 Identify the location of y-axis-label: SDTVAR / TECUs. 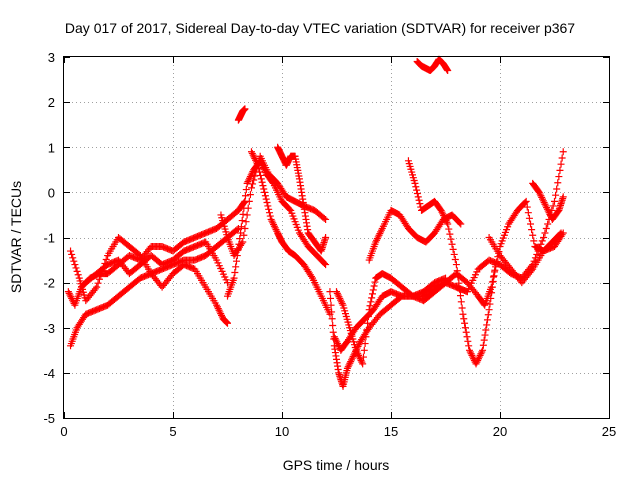
(16, 237).